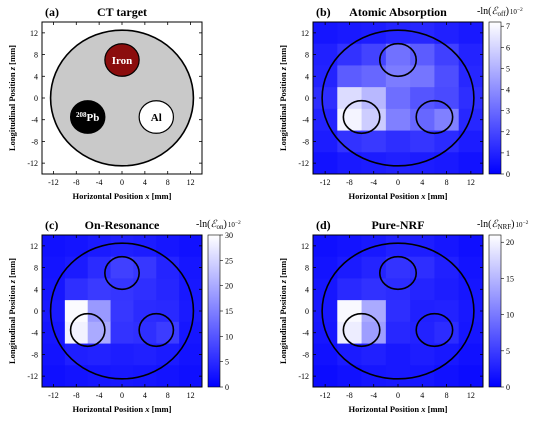 This screenshot has height=428, width=550. I want to click on panel-letter: (c), so click(51, 225).